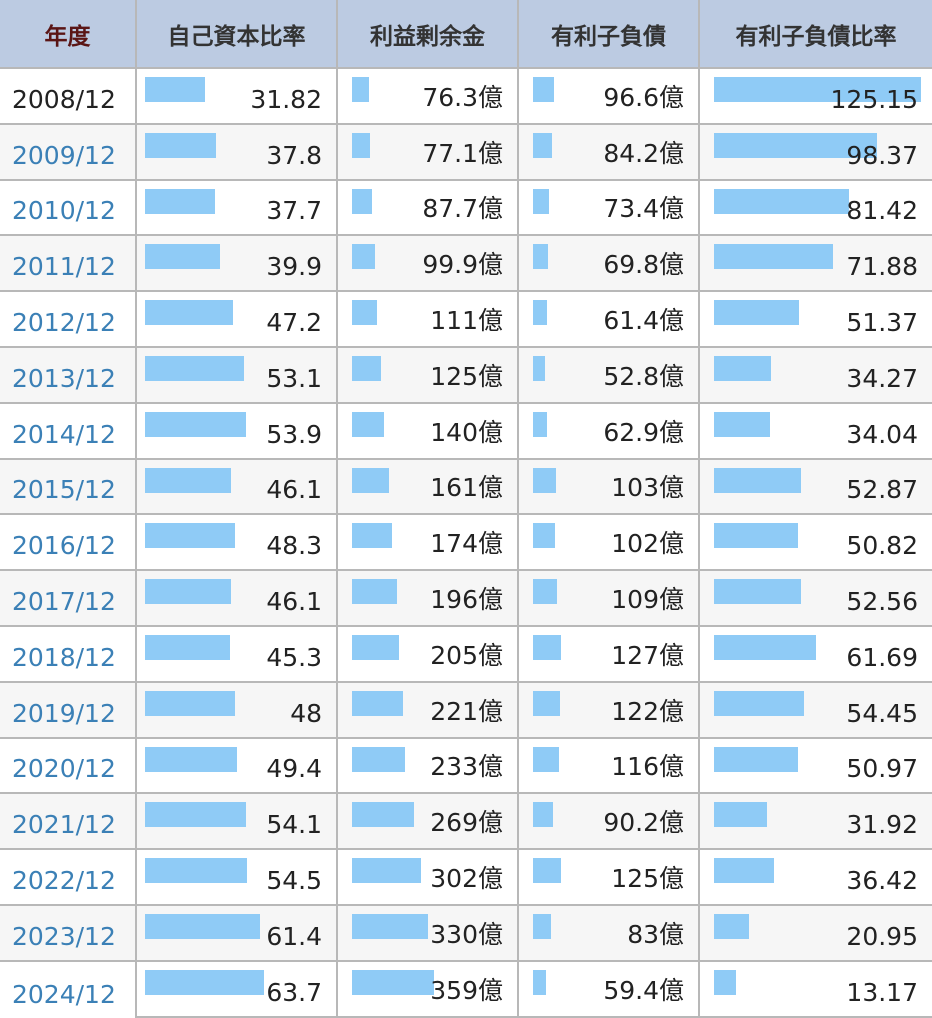  Describe the element at coordinates (816, 710) in the screenshot. I see `value-cell: 54.45` at that location.